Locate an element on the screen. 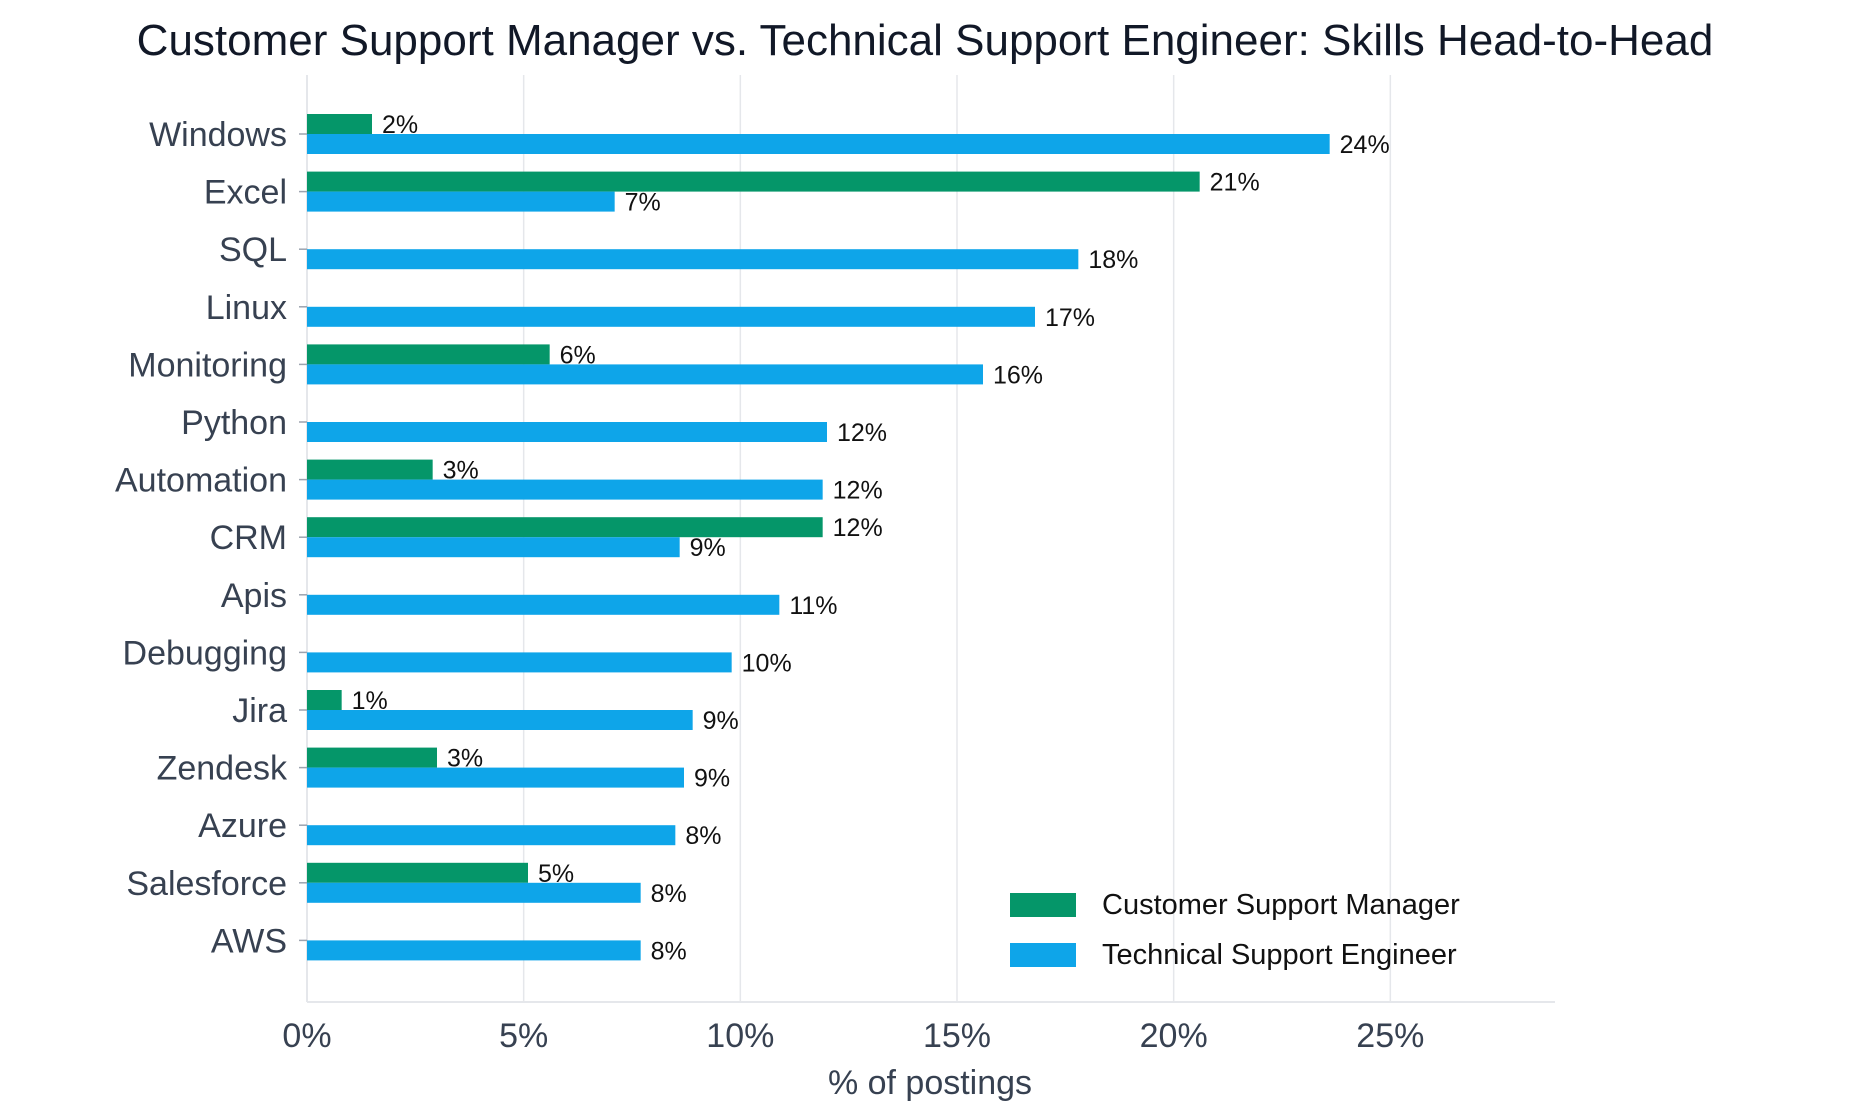 This screenshot has height=1119, width=1850. data-label-technical-support-engineer-zendesk: 9% is located at coordinates (712, 779).